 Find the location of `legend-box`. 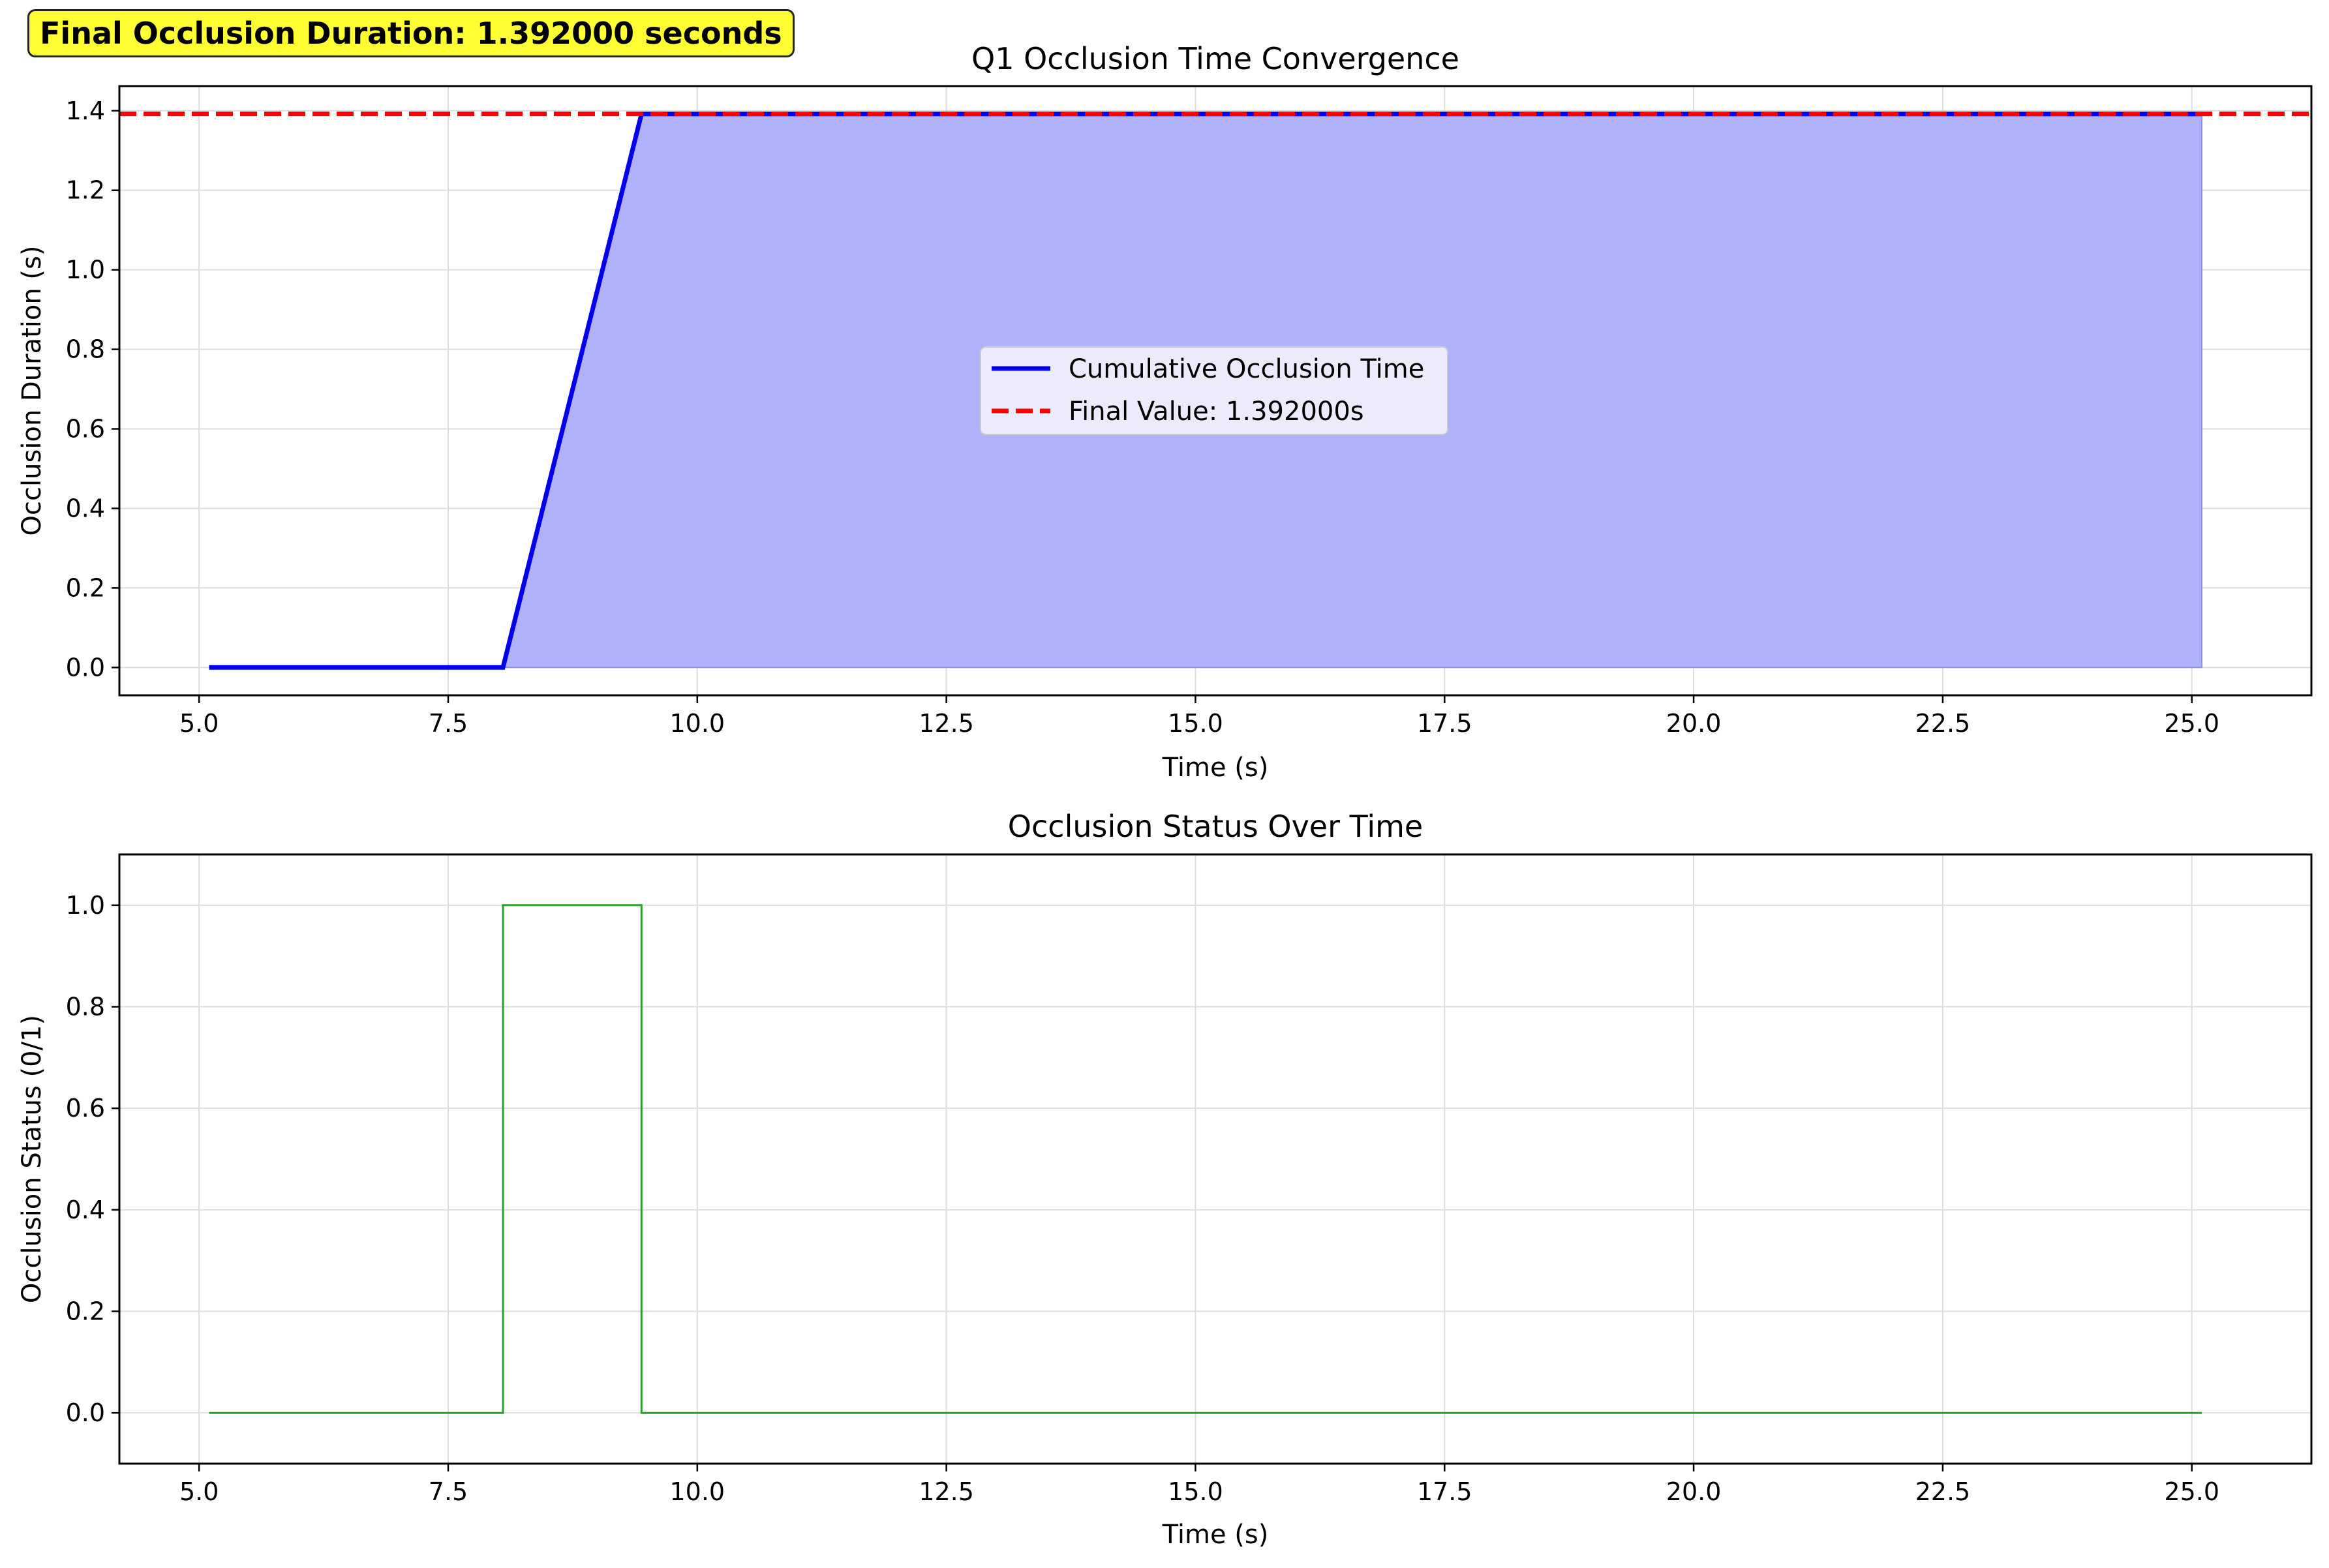

legend-box is located at coordinates (1214, 390).